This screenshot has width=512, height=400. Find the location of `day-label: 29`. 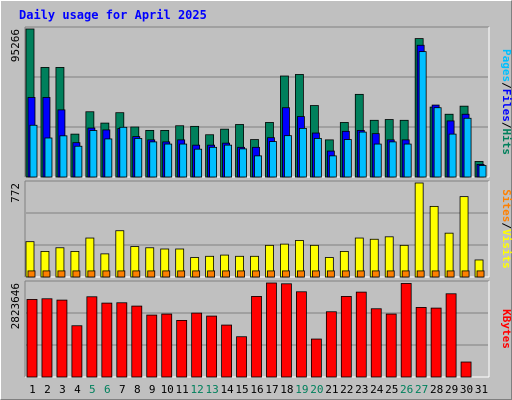

day-label: 29 is located at coordinates (451, 389).